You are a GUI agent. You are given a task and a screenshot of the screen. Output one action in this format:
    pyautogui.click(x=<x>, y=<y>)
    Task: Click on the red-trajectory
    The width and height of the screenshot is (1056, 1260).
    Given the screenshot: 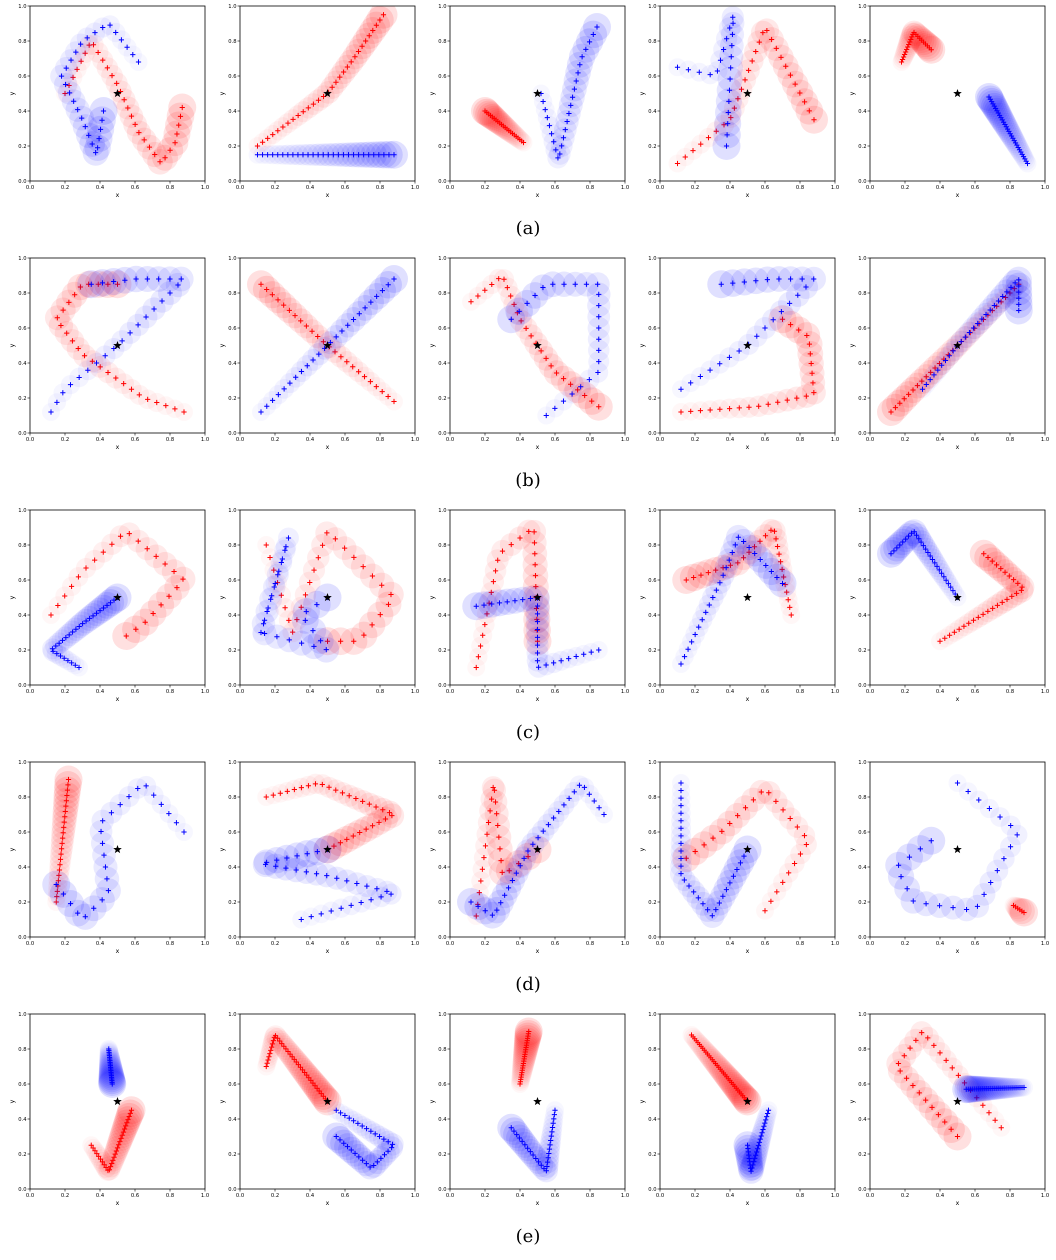 What is the action you would take?
    pyautogui.click(x=334, y=818)
    